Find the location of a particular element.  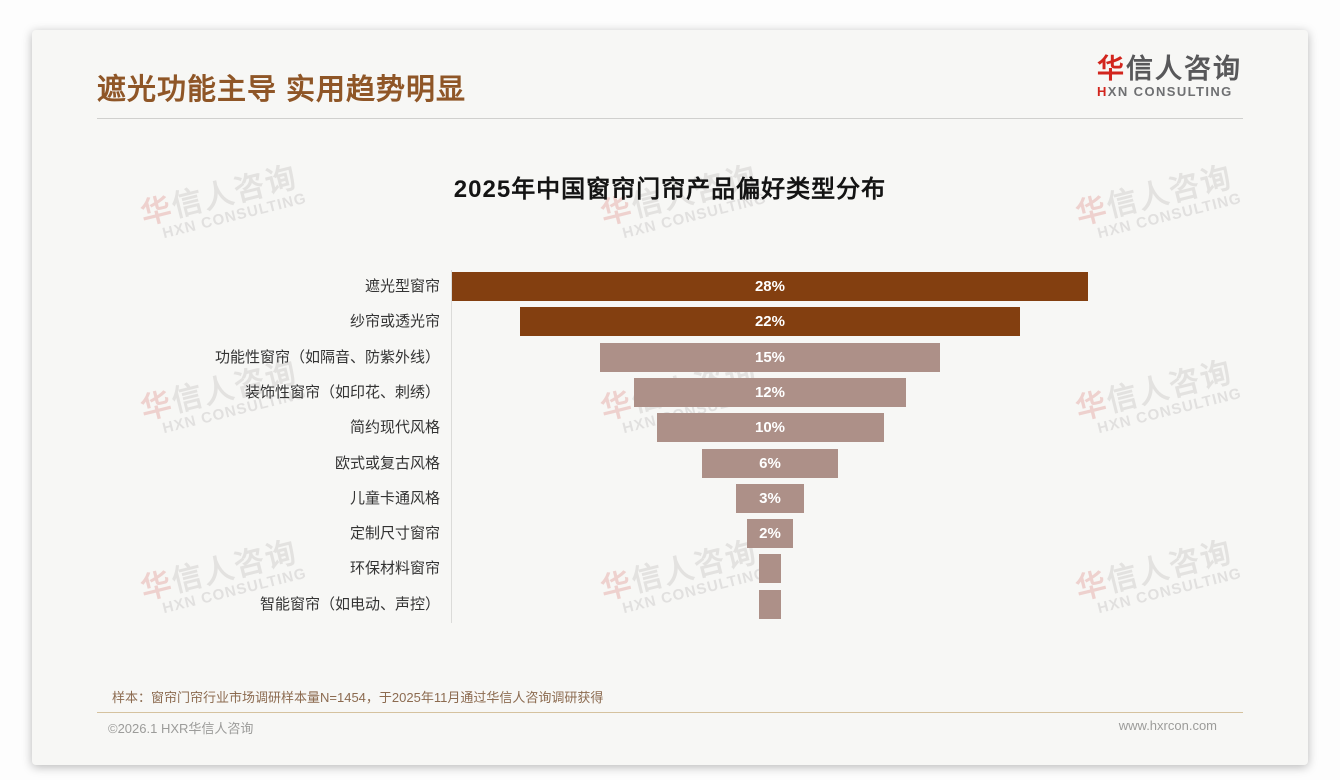

category-label: 遮光型窗帘 is located at coordinates (402, 286).